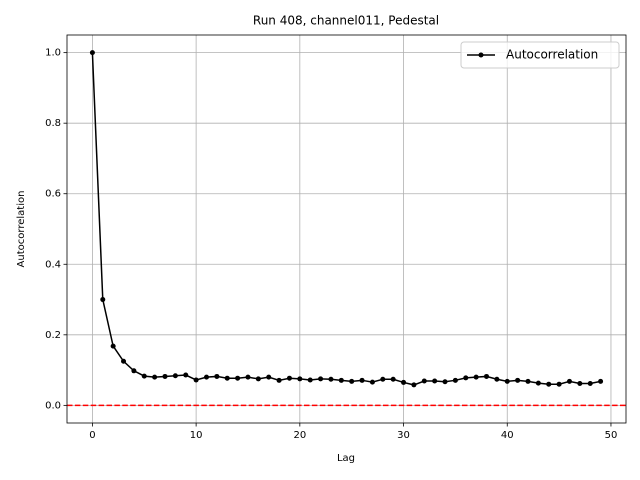 Image resolution: width=640 pixels, height=480 pixels. Describe the element at coordinates (346, 458) in the screenshot. I see `x-axis-label: Lag` at that location.